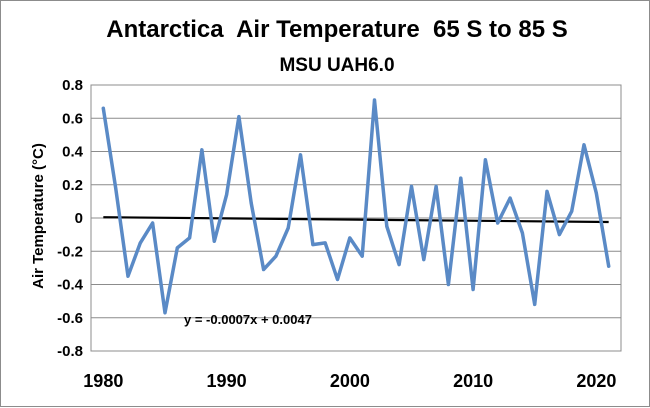 The height and width of the screenshot is (408, 650). Describe the element at coordinates (70, 251) in the screenshot. I see `y-tick-label: -0.2` at that location.